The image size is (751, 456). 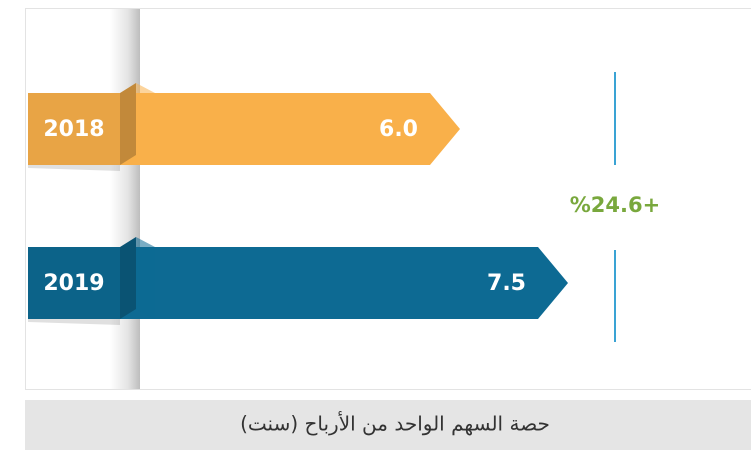 I want to click on change-annotation: %24.6+, so click(x=615, y=205).